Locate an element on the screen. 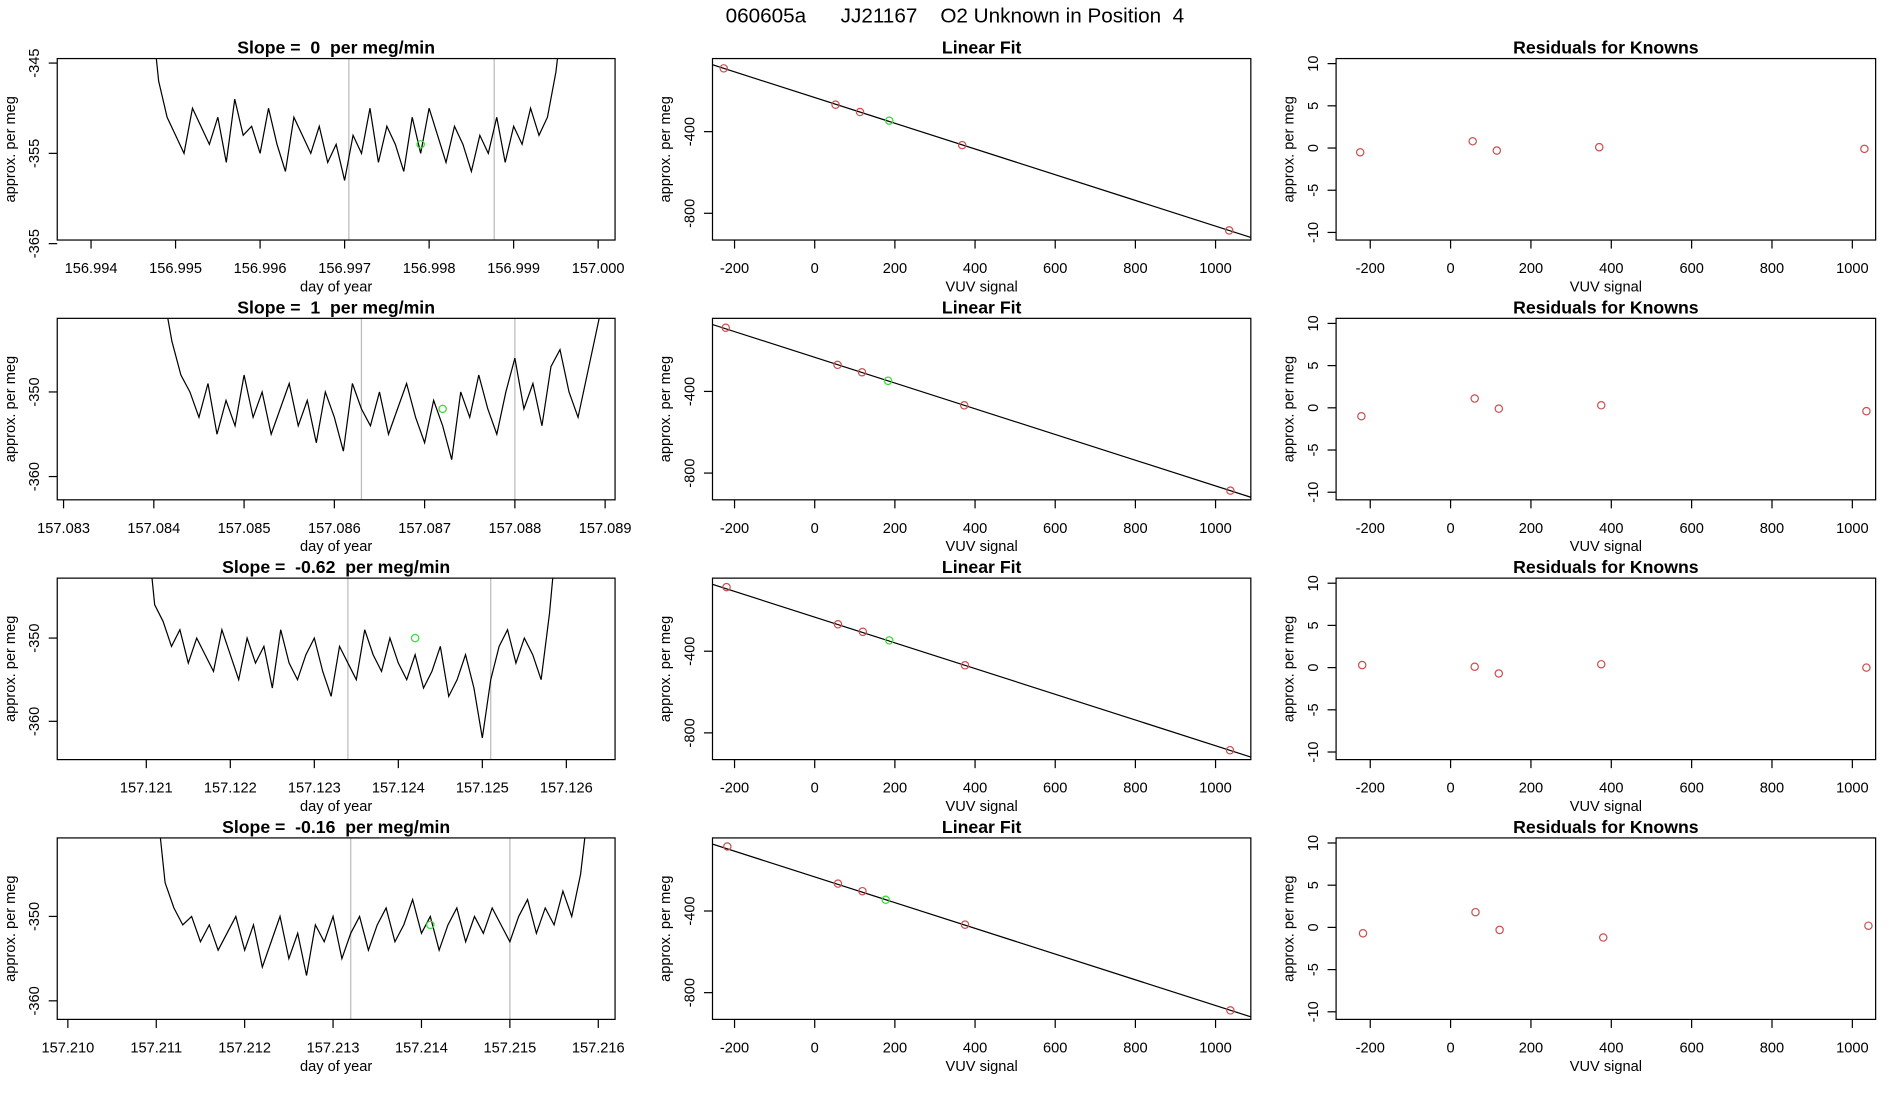  x-tick-label: 157.085 is located at coordinates (244, 529).